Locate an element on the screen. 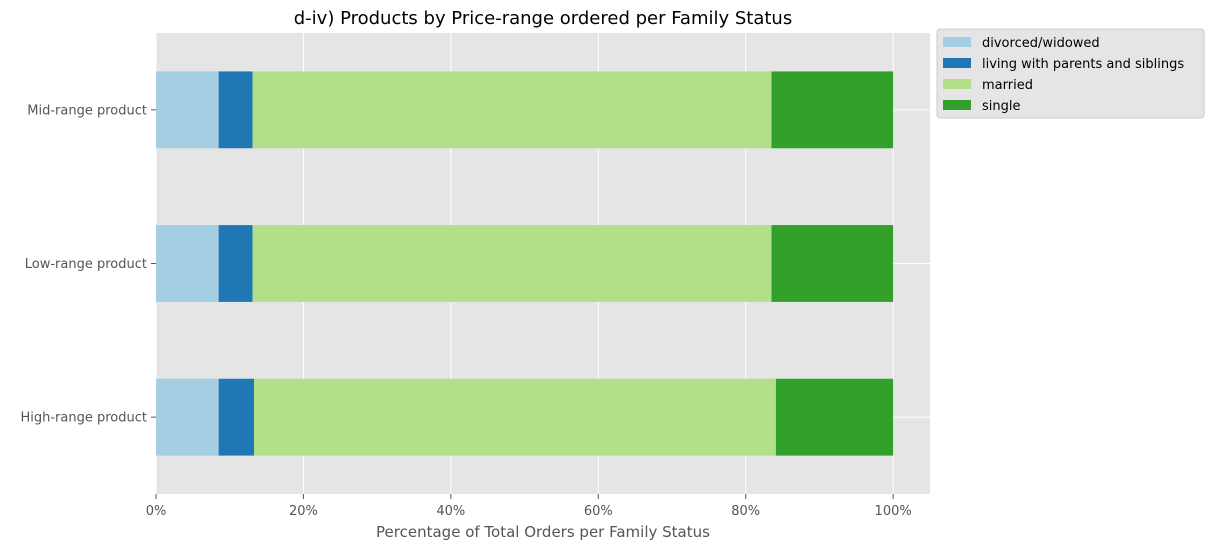 The width and height of the screenshot is (1212, 549). x-tick-label: 20% is located at coordinates (303, 511).